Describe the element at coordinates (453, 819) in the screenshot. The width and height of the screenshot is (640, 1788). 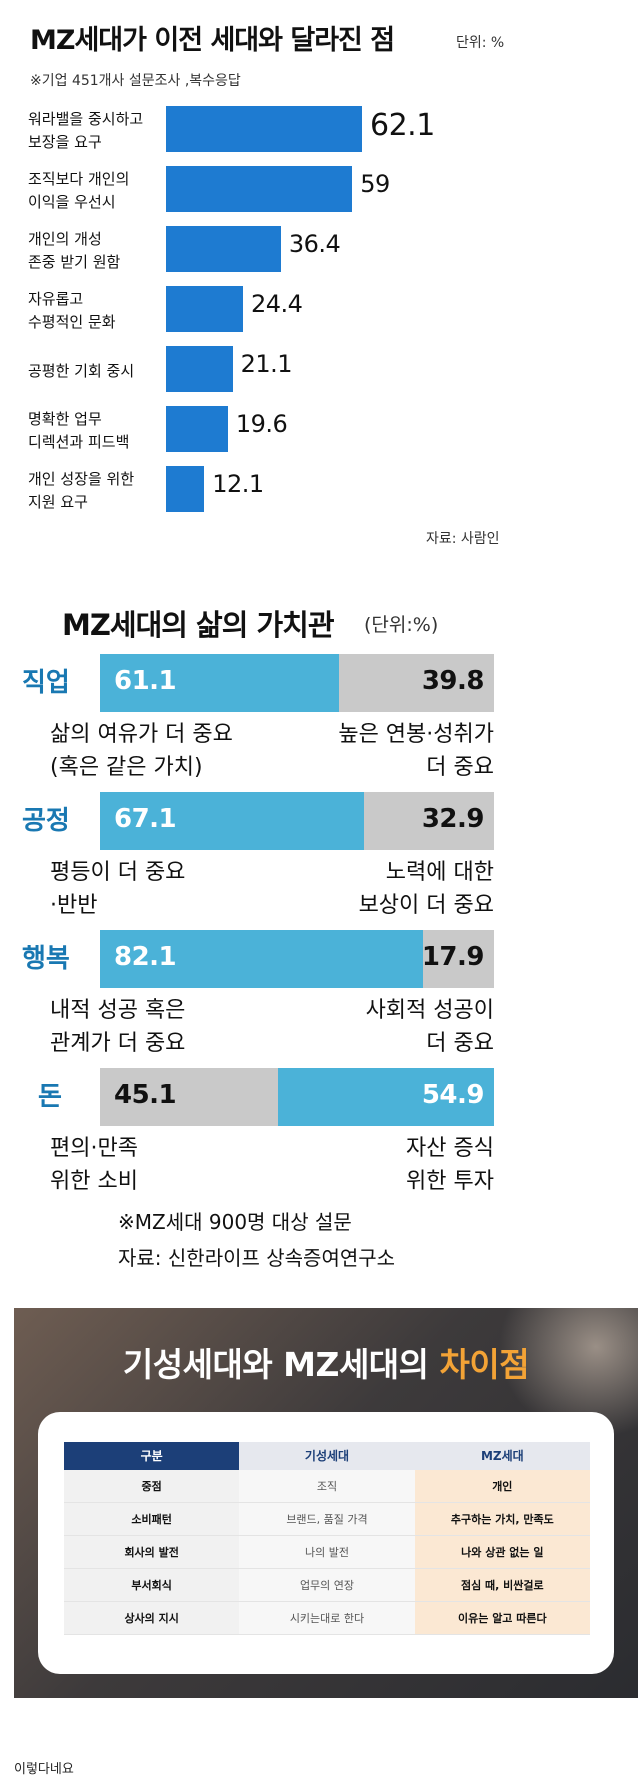
I see `chart2-right-value: 32.9` at that location.